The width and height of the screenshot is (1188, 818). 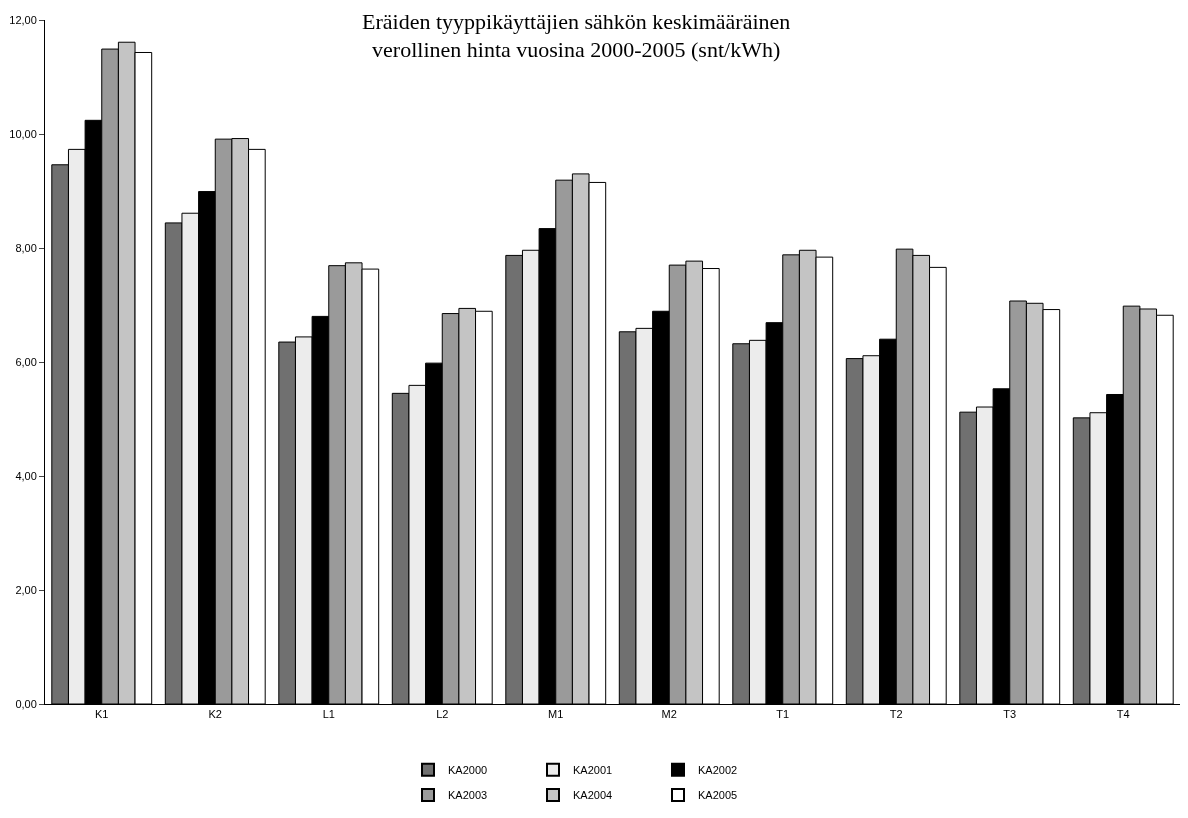 I want to click on x-tick-label: L1, so click(x=328, y=714).